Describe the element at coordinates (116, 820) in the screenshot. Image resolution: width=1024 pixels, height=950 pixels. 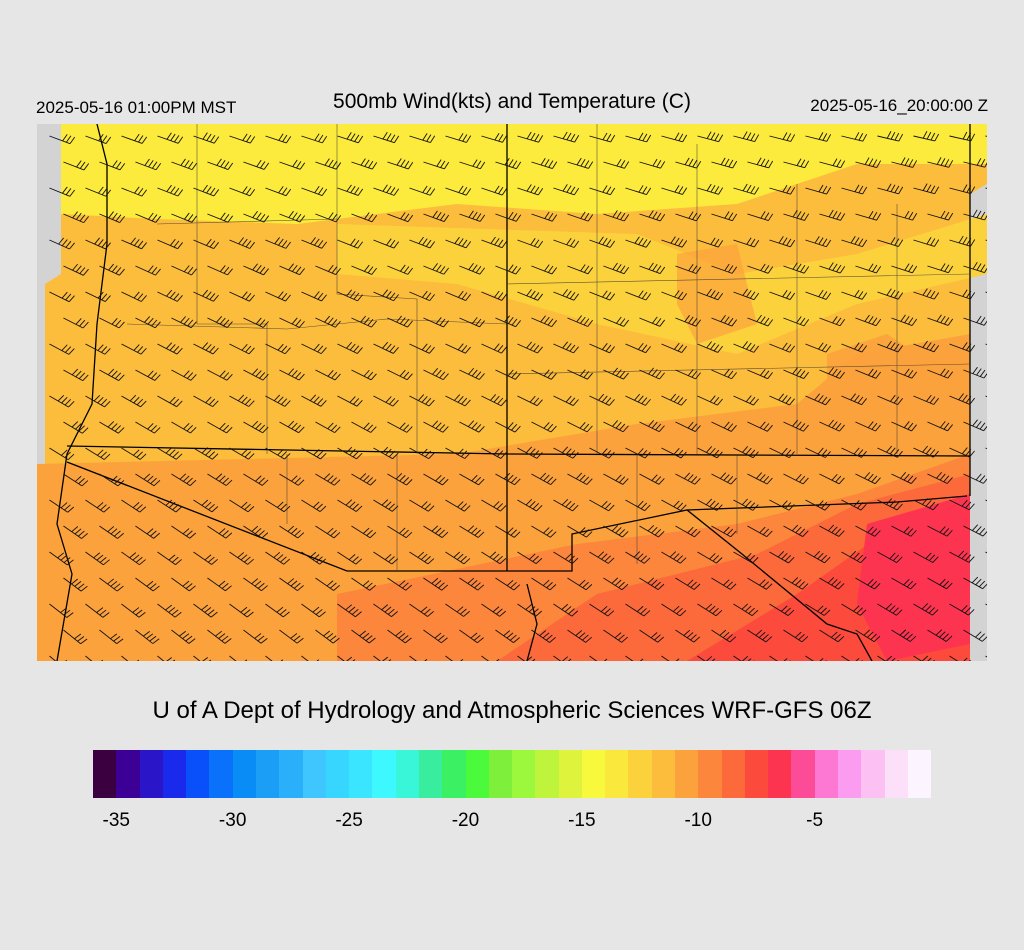
I see `colorbar-label: -35` at that location.